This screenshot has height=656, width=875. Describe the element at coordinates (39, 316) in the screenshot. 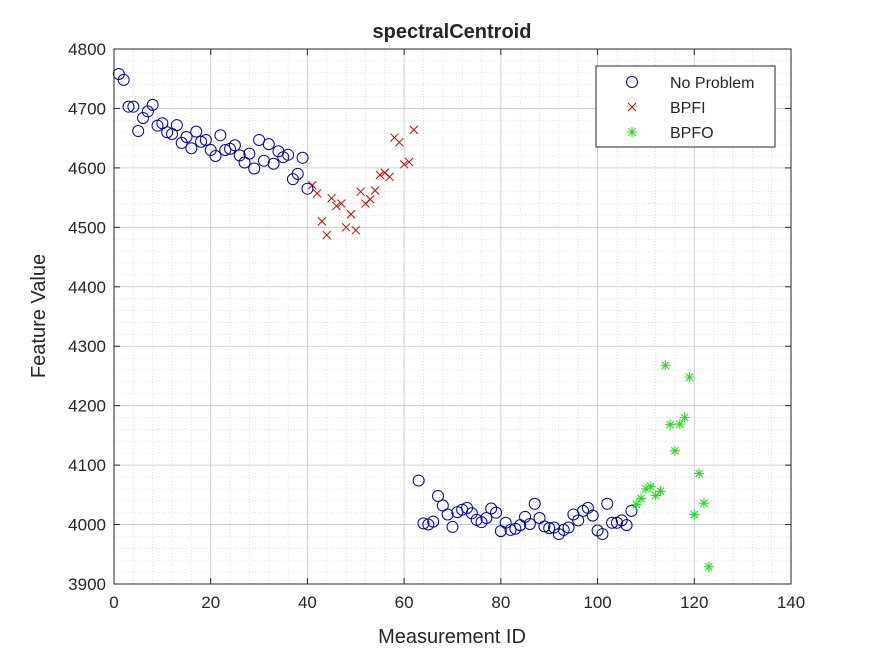

I see `y-axis-label: Feature Value` at that location.